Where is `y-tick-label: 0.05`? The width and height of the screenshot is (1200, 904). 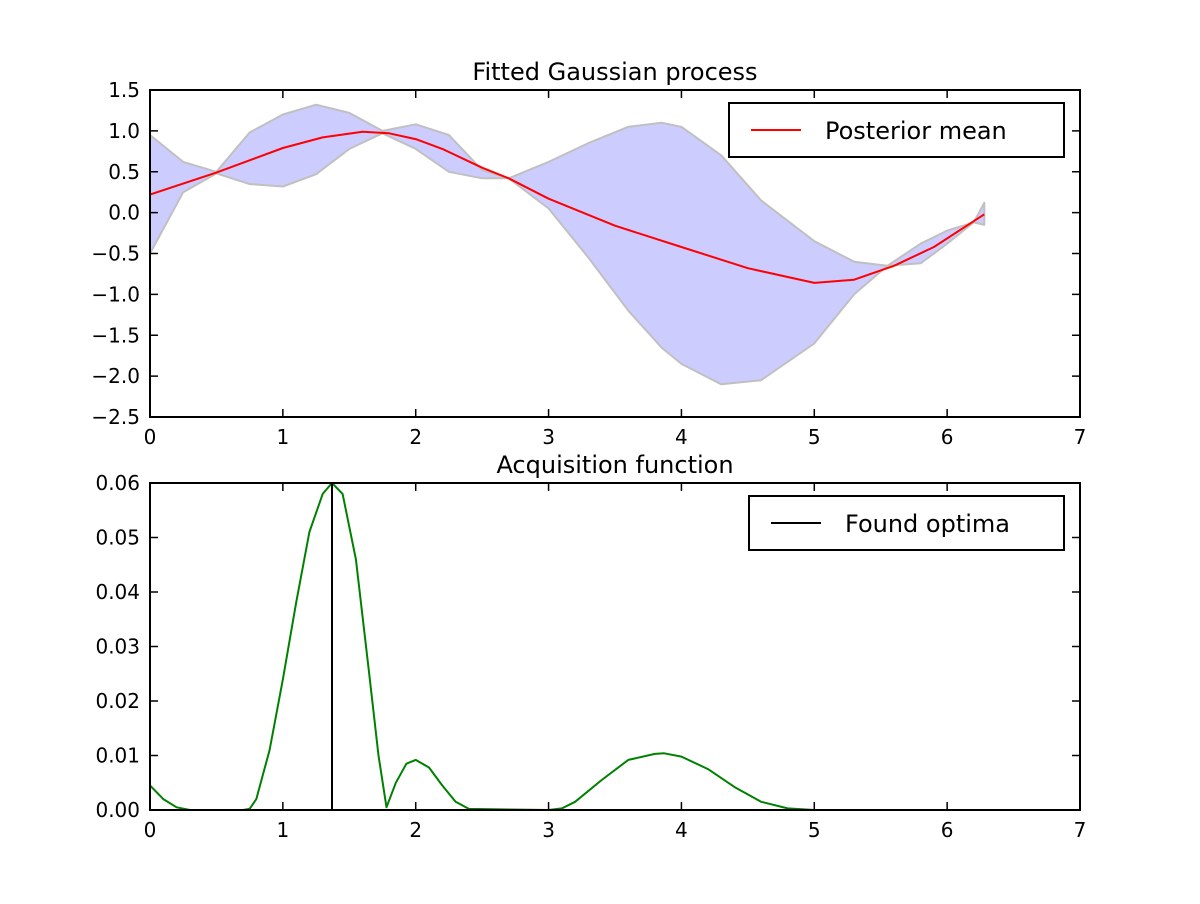 y-tick-label: 0.05 is located at coordinates (117, 538).